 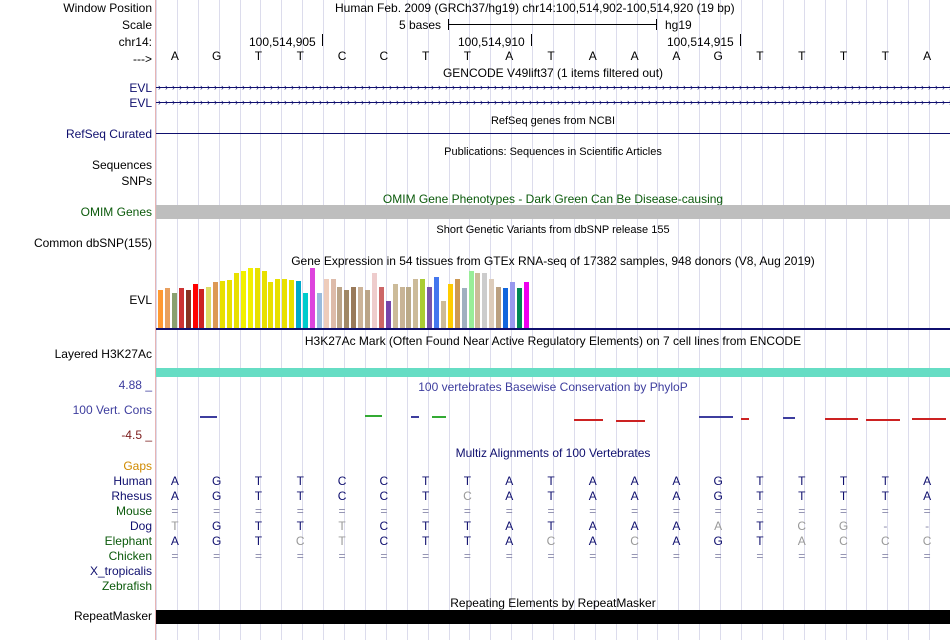 I want to click on omim-label: OMIM Genes, so click(x=116, y=212).